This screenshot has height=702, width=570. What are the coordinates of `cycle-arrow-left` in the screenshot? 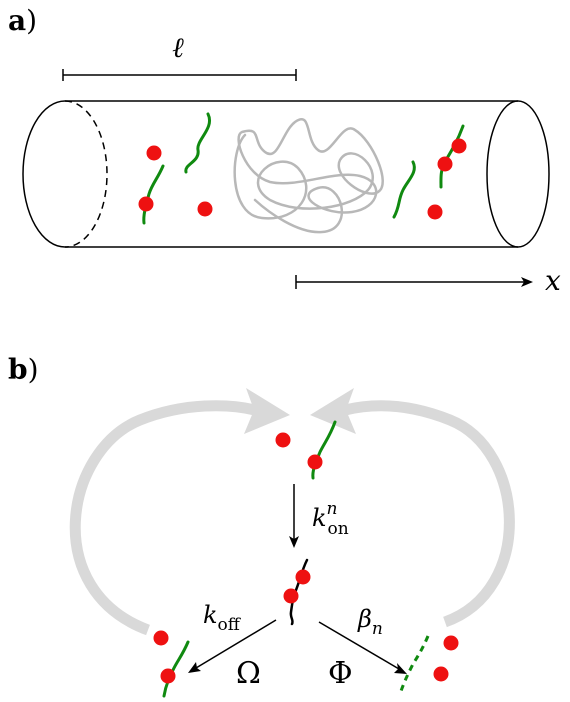 It's located at (163, 518).